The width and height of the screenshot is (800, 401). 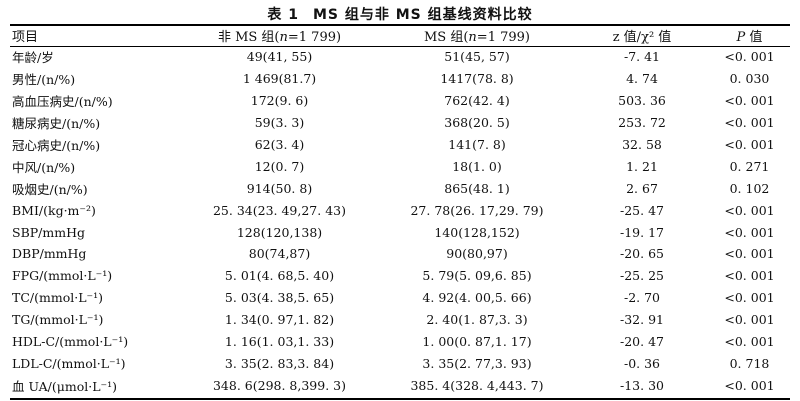 What do you see at coordinates (33, 58) in the screenshot?
I see `row-item: 年龄/岁` at bounding box center [33, 58].